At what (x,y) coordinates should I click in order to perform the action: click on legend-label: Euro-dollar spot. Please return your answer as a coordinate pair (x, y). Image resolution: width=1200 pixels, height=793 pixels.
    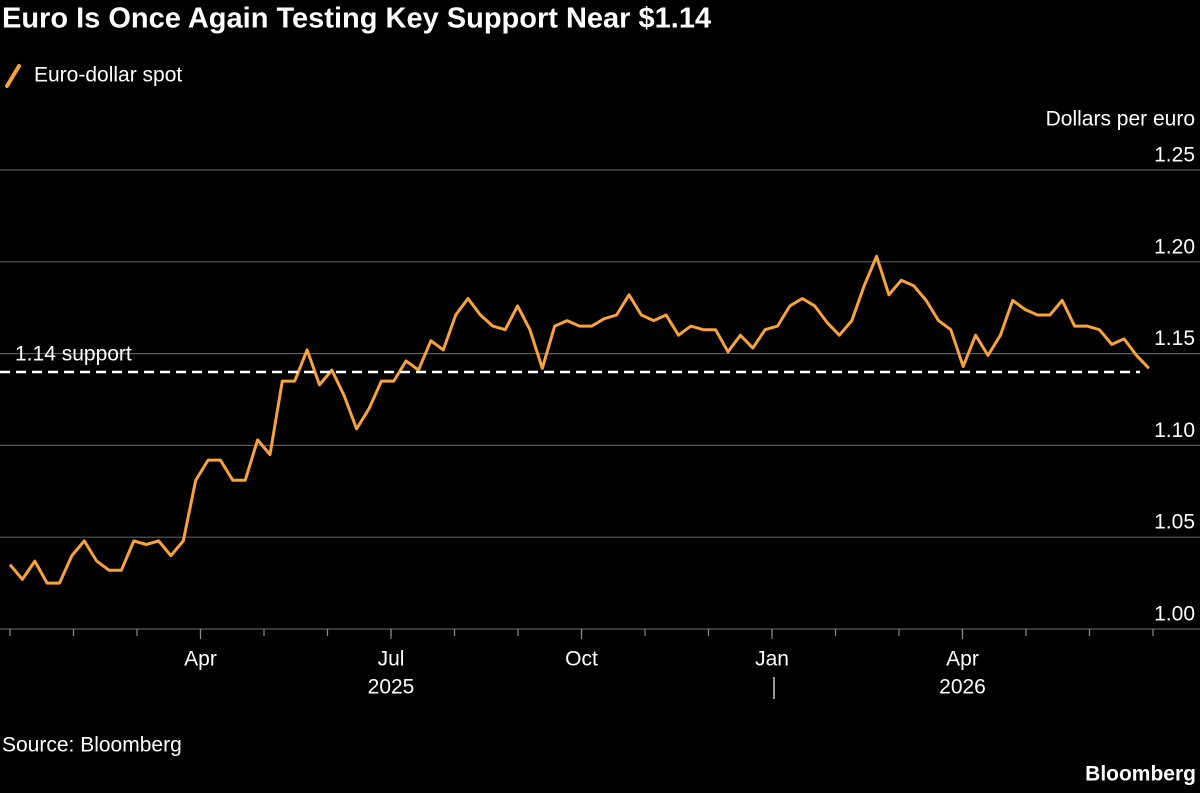
    Looking at the image, I should click on (108, 75).